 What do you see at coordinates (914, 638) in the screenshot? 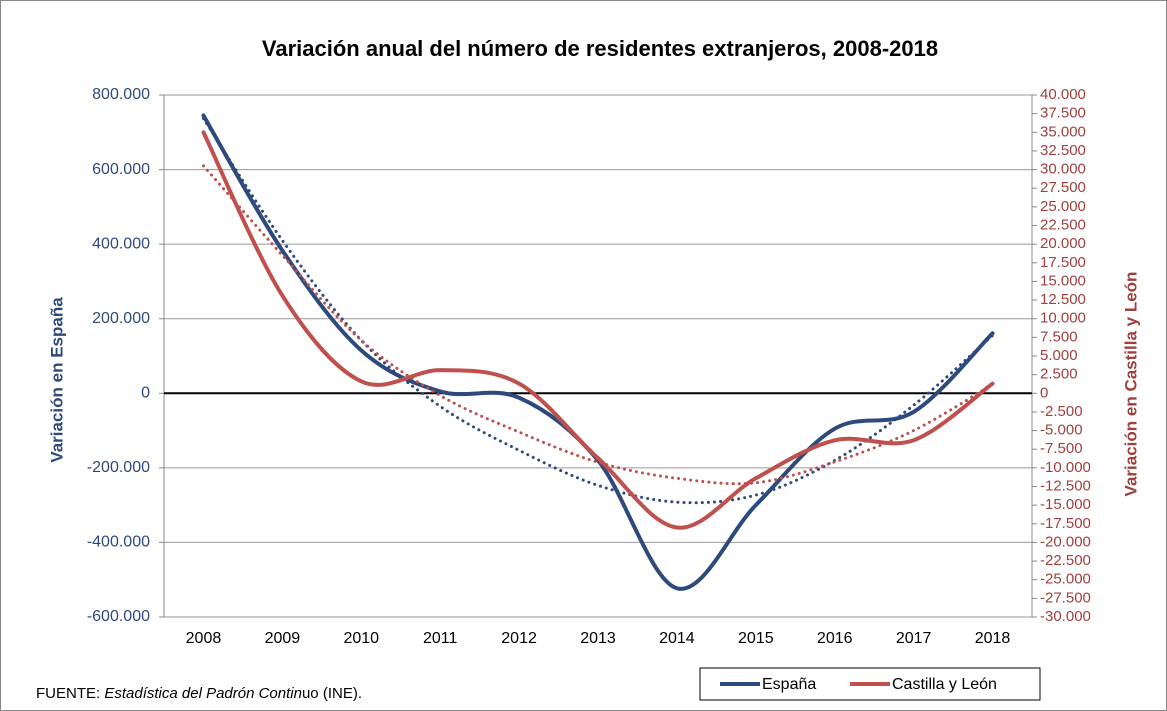
I see `x-tick-label: 2017` at bounding box center [914, 638].